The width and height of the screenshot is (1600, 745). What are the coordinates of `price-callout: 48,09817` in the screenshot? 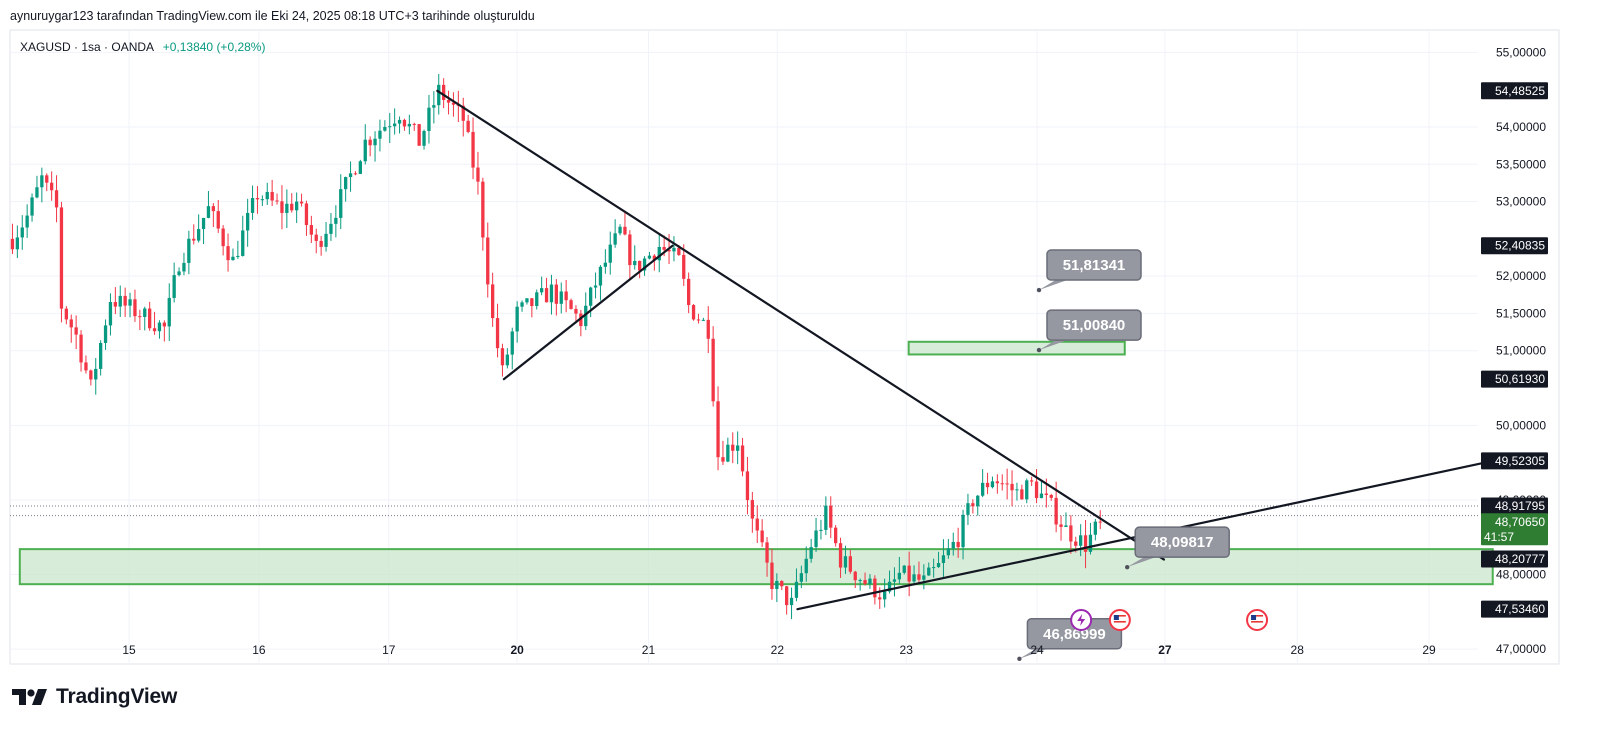 It's located at (1177, 548).